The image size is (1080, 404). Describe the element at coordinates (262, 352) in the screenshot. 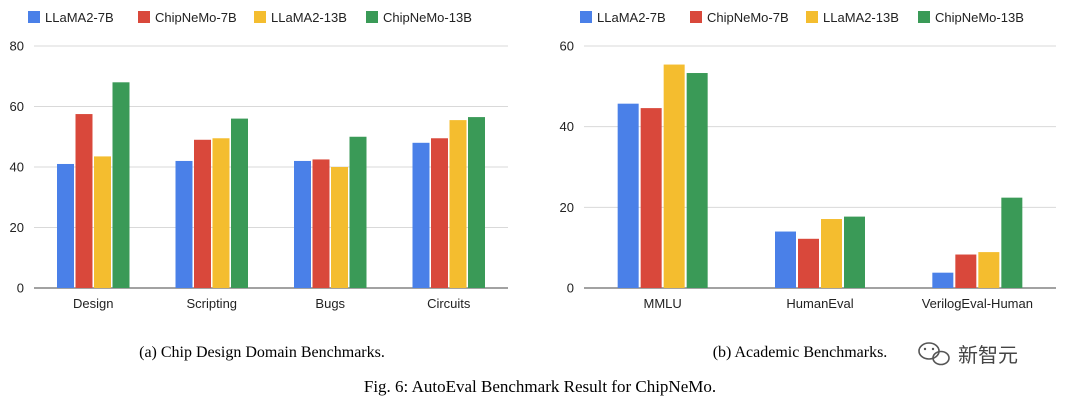

I see `caption-a: (a) Chip Design Domain Benchmarks.` at that location.